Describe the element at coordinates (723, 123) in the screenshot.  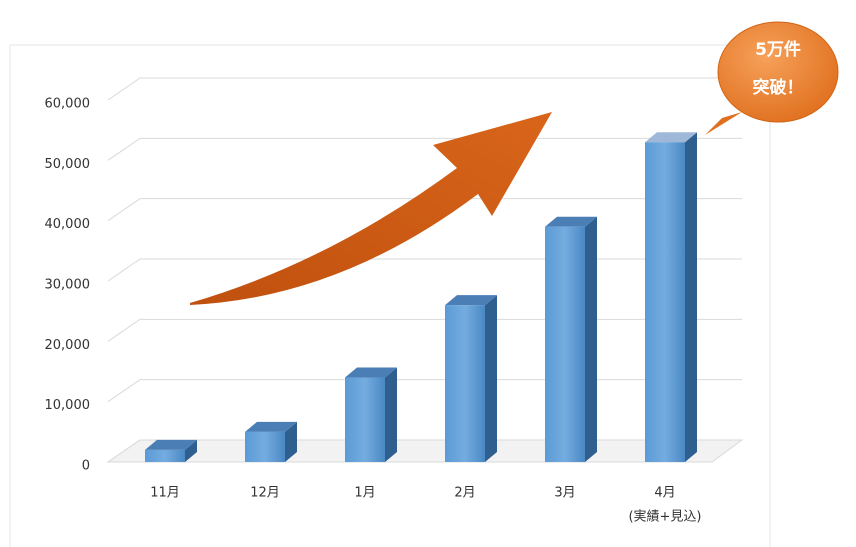
I see `callout-tail` at that location.